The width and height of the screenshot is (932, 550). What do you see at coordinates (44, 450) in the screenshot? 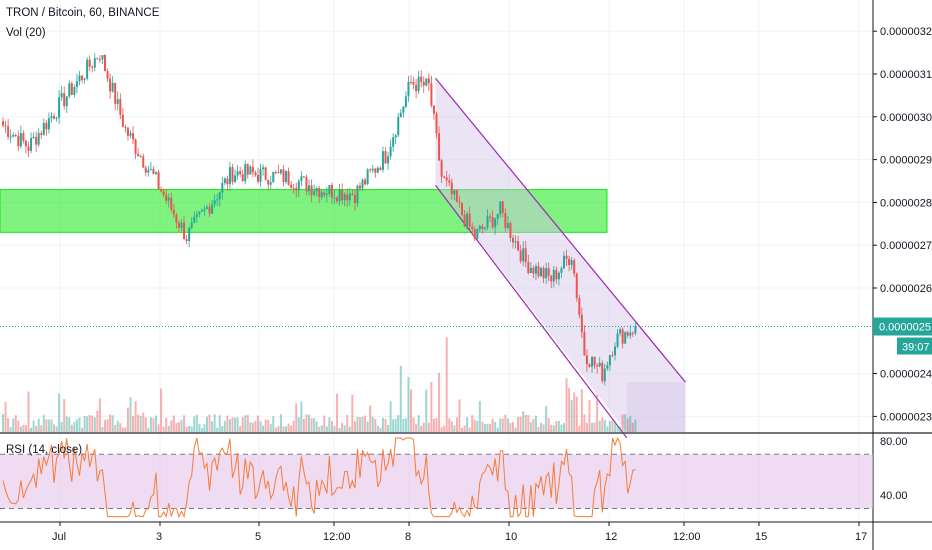
I see `rsi-indicator-label: RSI (14, close)` at bounding box center [44, 450].